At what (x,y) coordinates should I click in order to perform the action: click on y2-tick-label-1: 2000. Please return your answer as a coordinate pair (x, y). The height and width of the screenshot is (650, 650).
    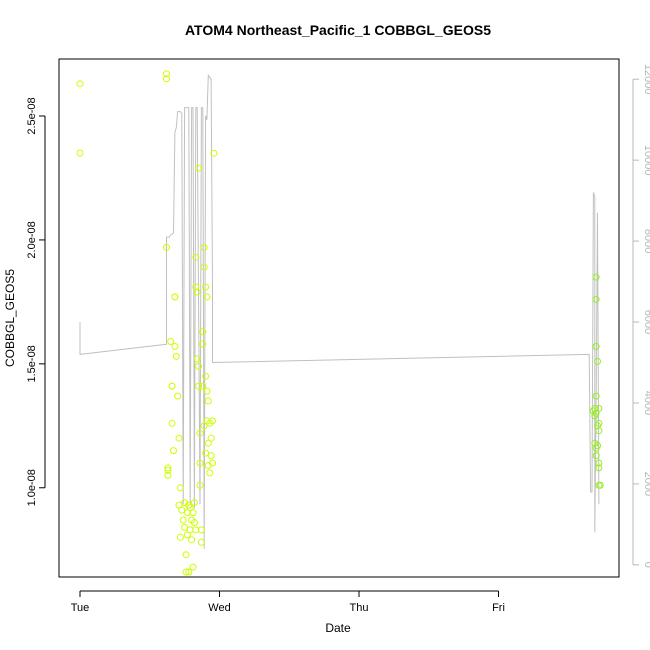
    Looking at the image, I should click on (646, 484).